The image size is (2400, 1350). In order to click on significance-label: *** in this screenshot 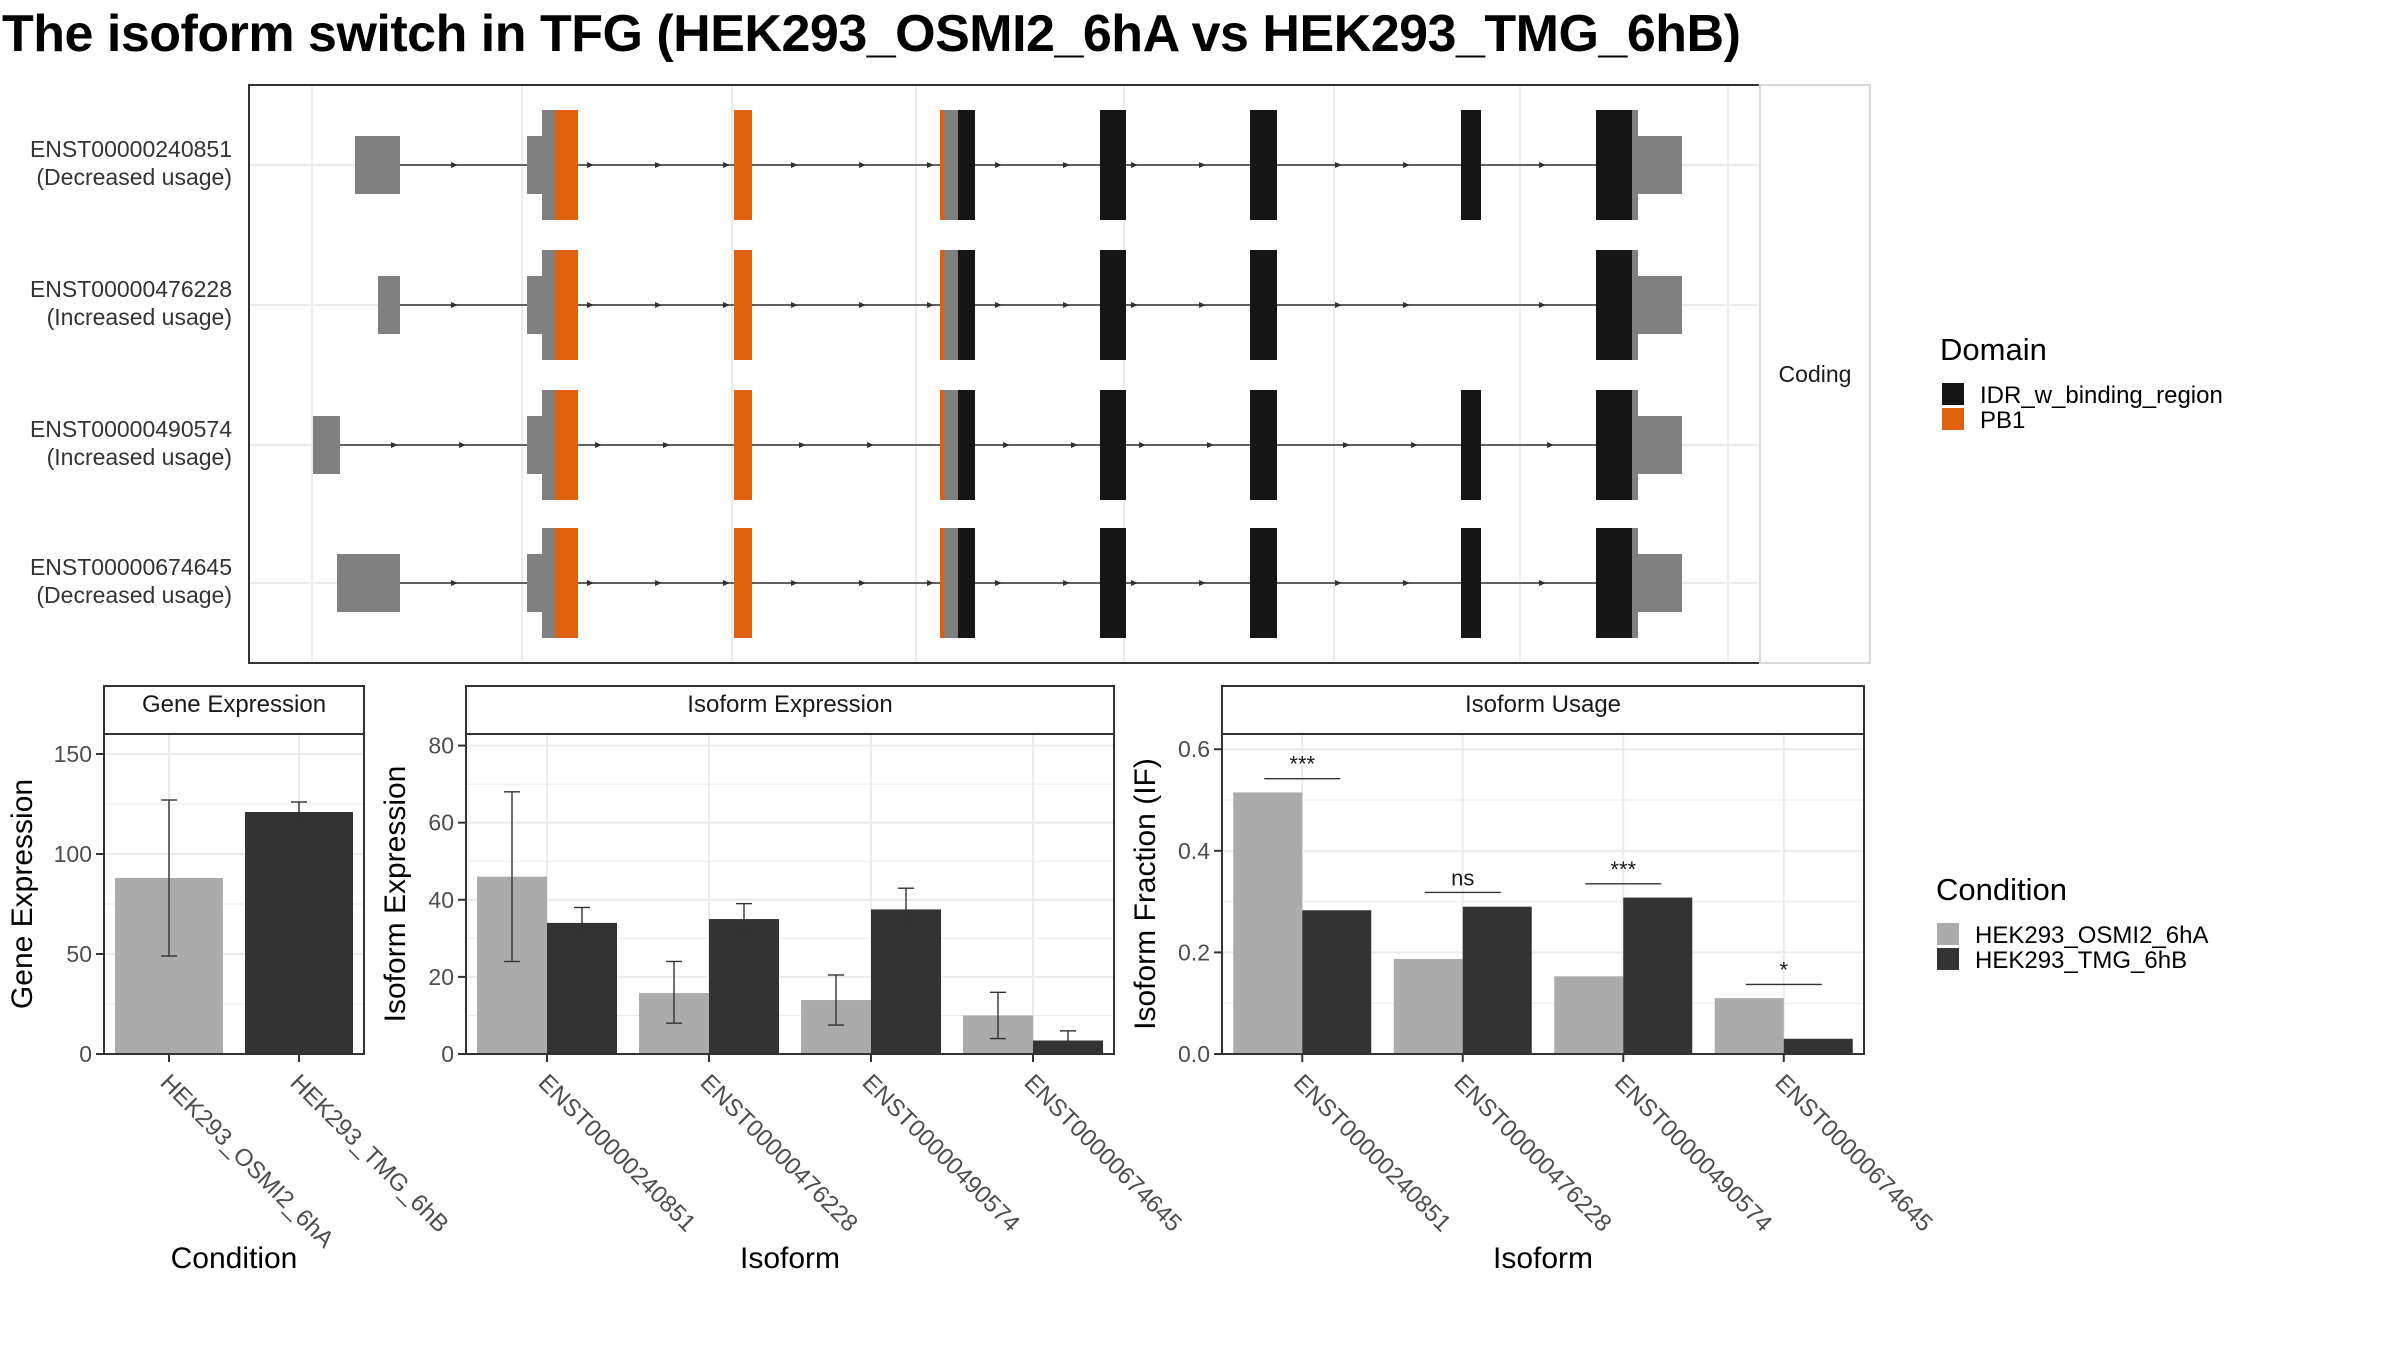, I will do `click(1302, 764)`.